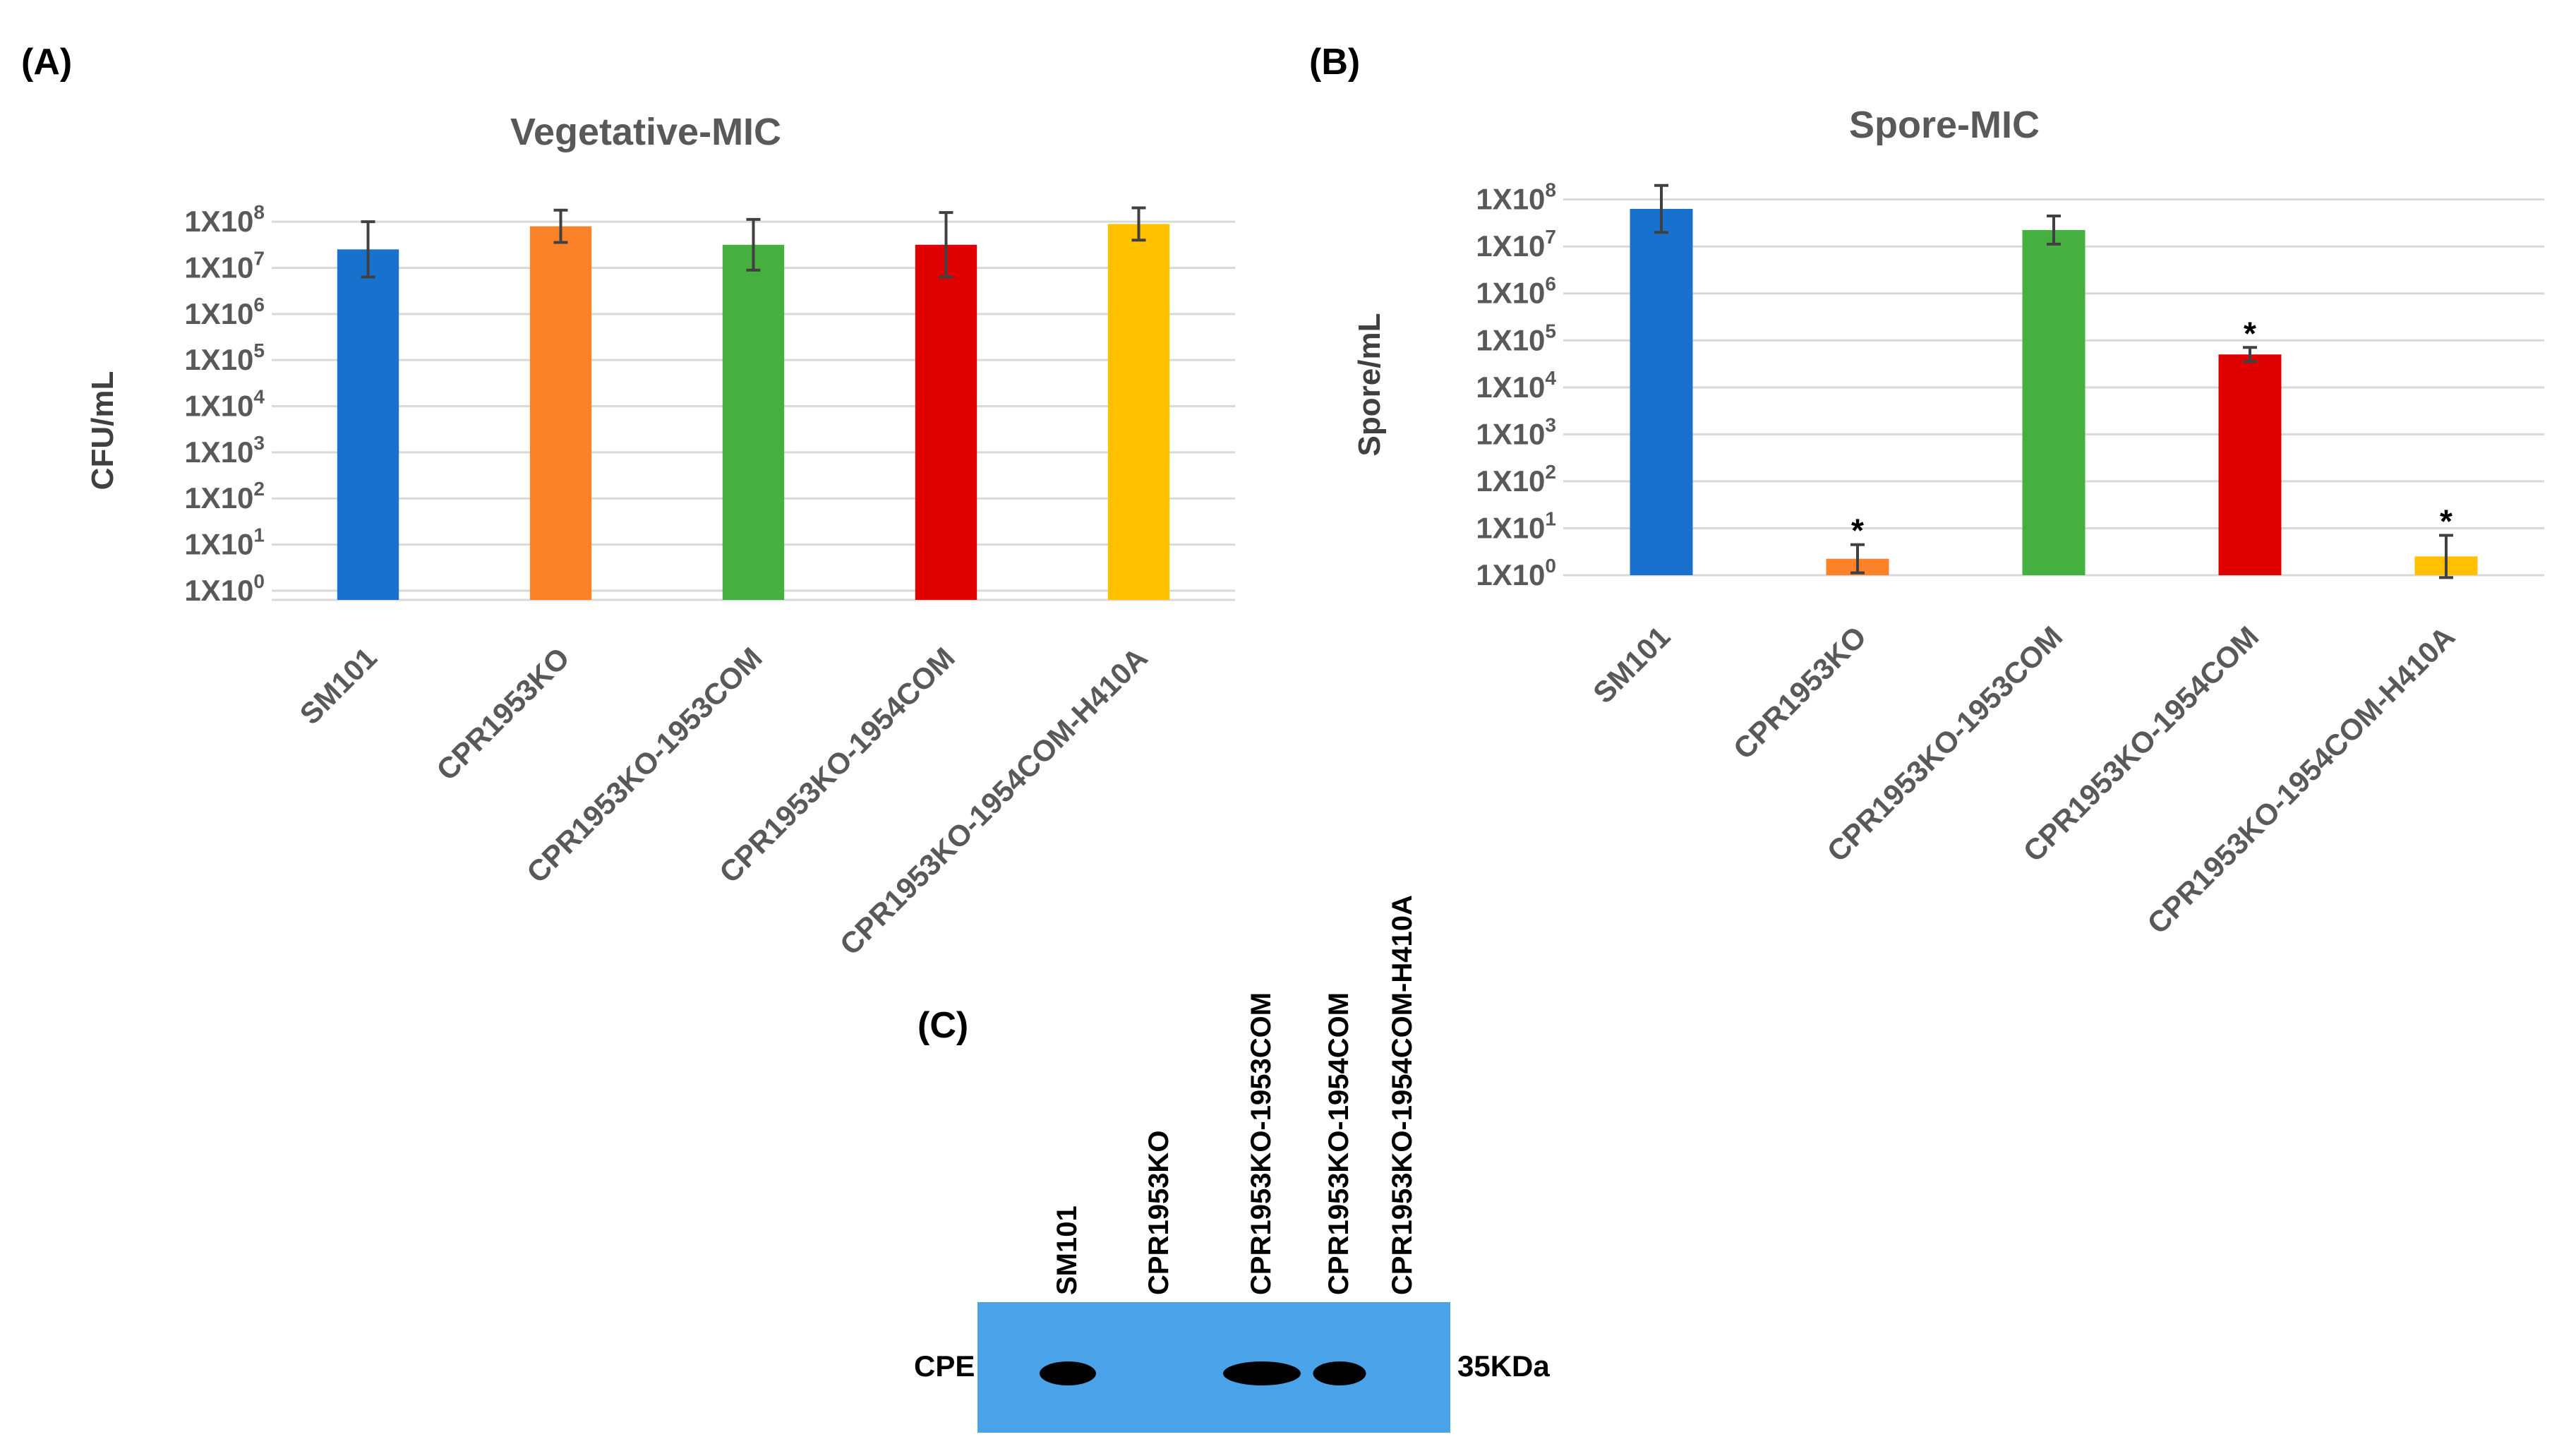 The width and height of the screenshot is (2564, 1456). Describe the element at coordinates (945, 1366) in the screenshot. I see `blot-row-label: CPE` at that location.